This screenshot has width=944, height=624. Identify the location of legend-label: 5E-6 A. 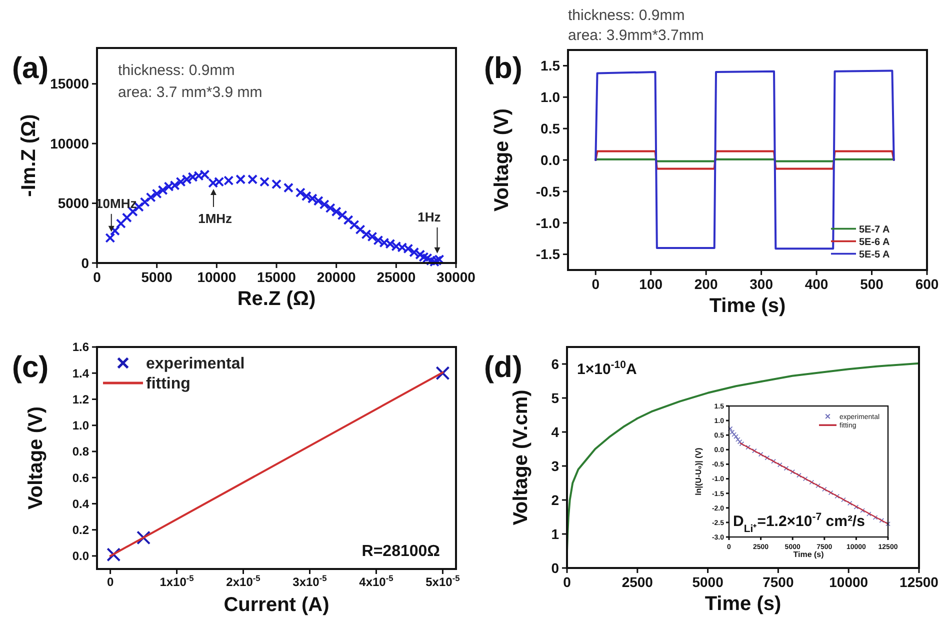
(874, 242).